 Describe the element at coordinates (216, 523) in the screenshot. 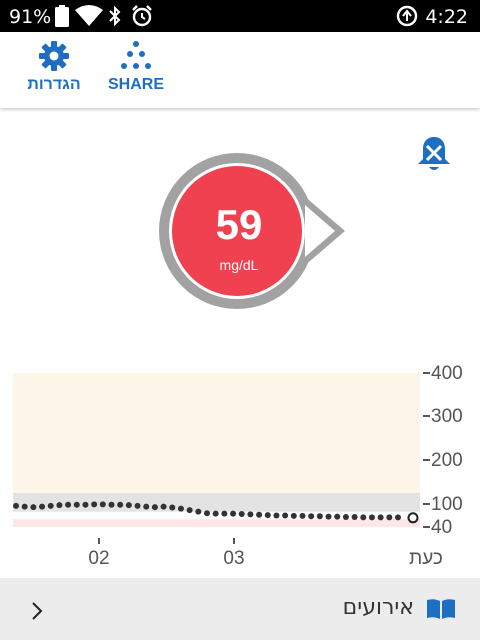

I see `band-low` at that location.